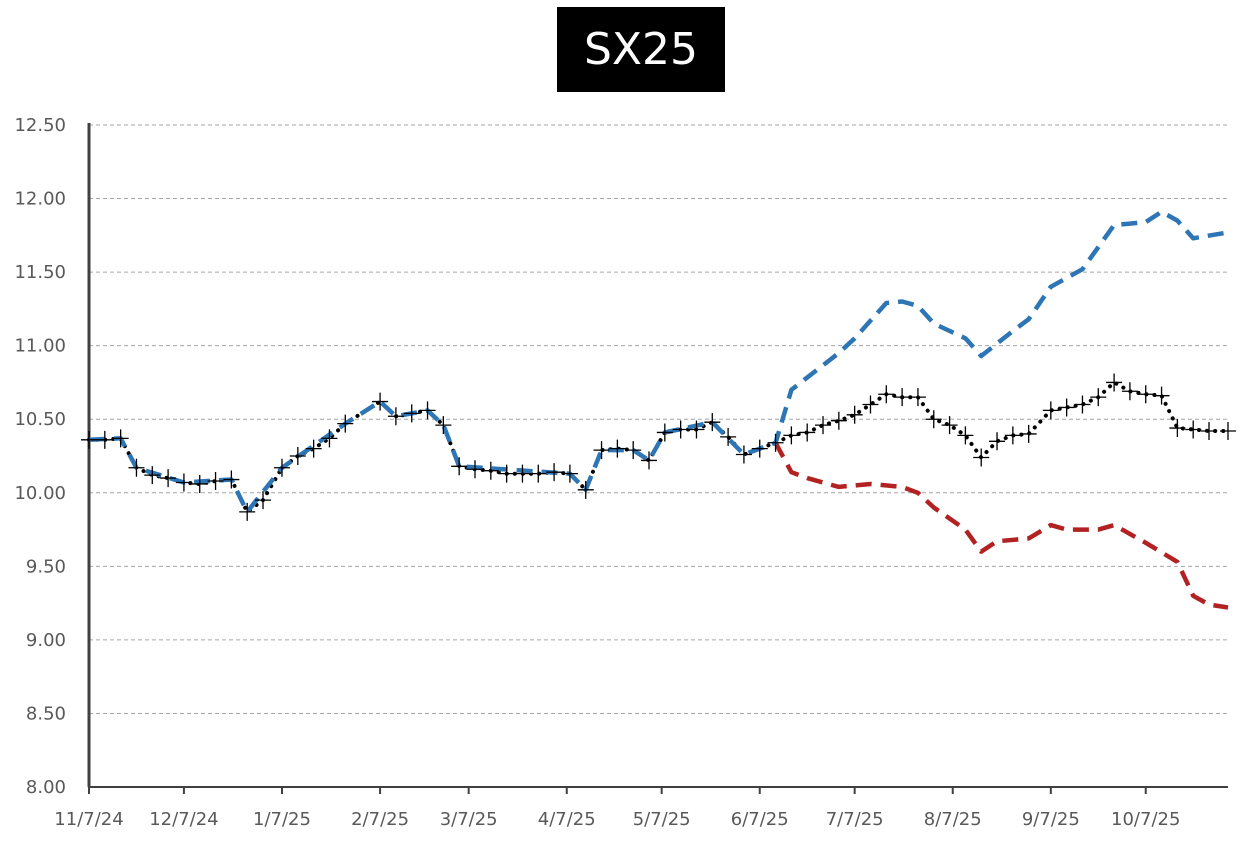  I want to click on y-tick-label: 10.00, so click(40, 493).